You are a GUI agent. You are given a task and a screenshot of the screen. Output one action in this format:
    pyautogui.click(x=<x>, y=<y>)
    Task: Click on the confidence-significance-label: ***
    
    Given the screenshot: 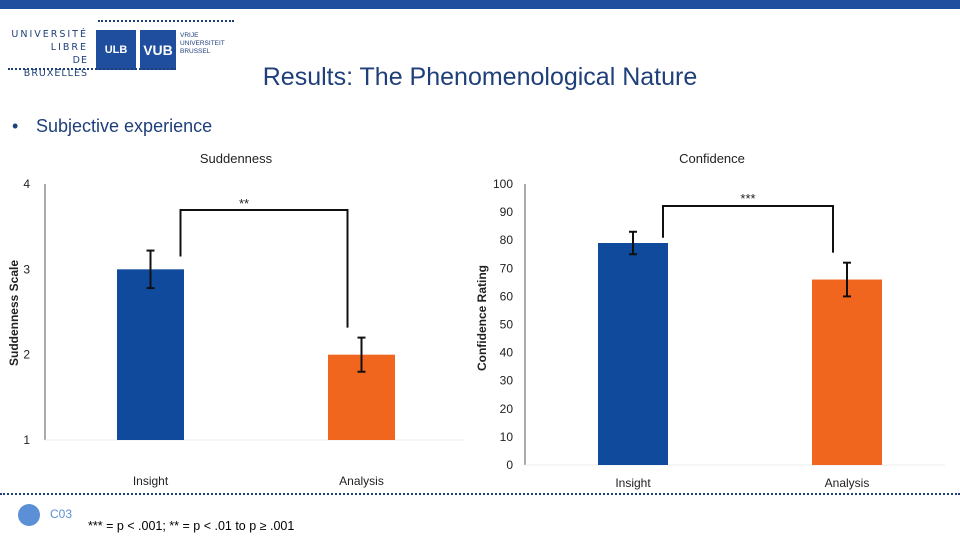 What is the action you would take?
    pyautogui.click(x=747, y=198)
    